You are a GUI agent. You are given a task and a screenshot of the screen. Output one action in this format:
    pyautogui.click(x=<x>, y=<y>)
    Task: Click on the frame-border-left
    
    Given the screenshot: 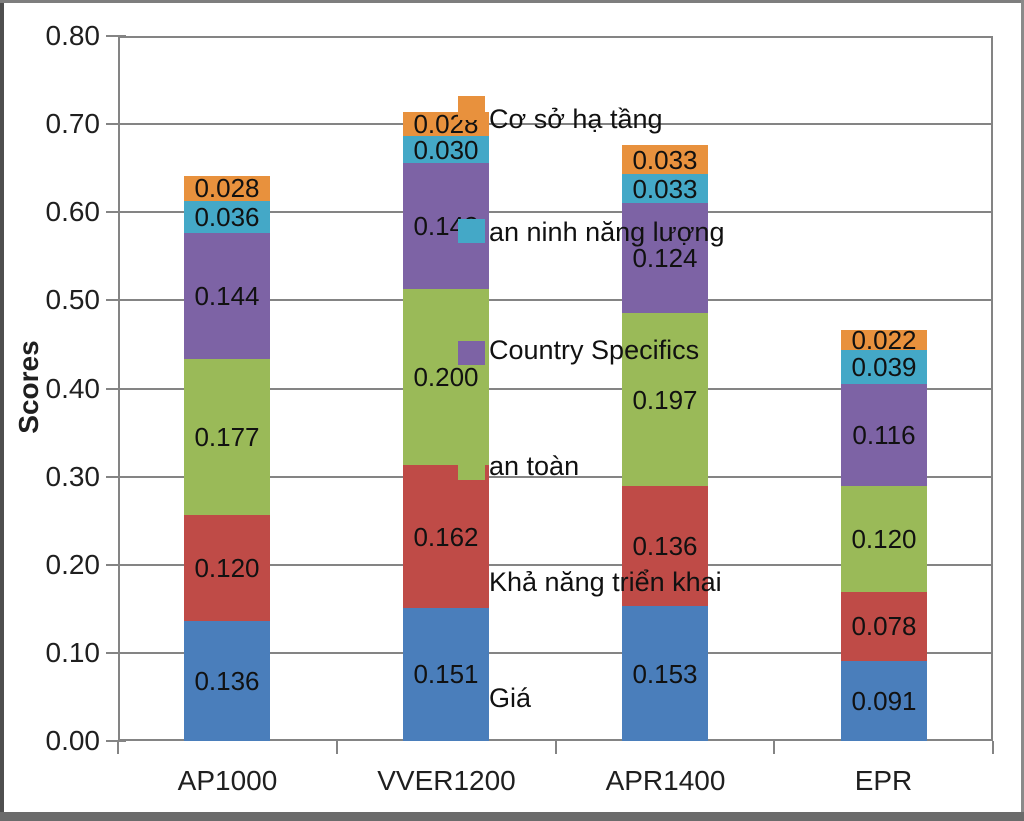 What is the action you would take?
    pyautogui.click(x=2, y=410)
    